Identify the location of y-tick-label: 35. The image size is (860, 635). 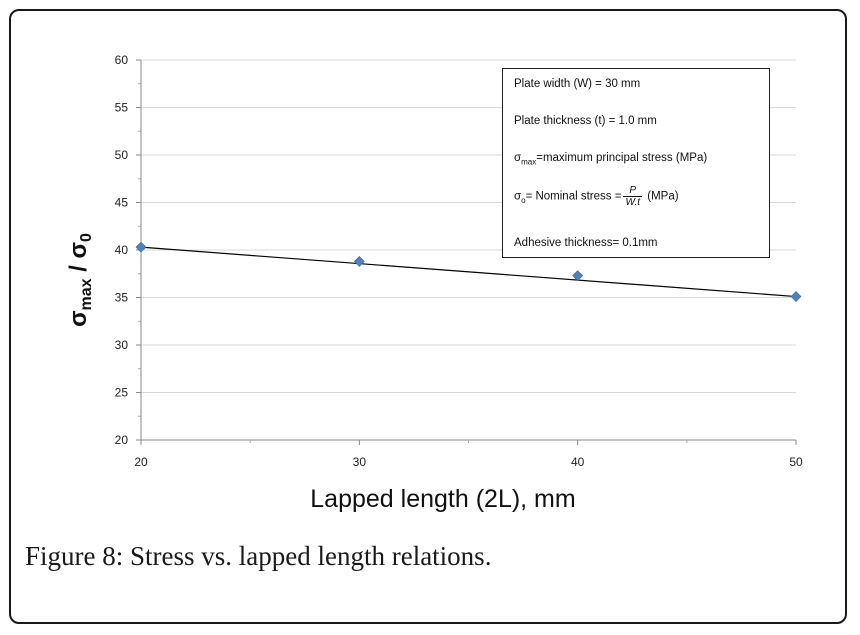
(122, 298).